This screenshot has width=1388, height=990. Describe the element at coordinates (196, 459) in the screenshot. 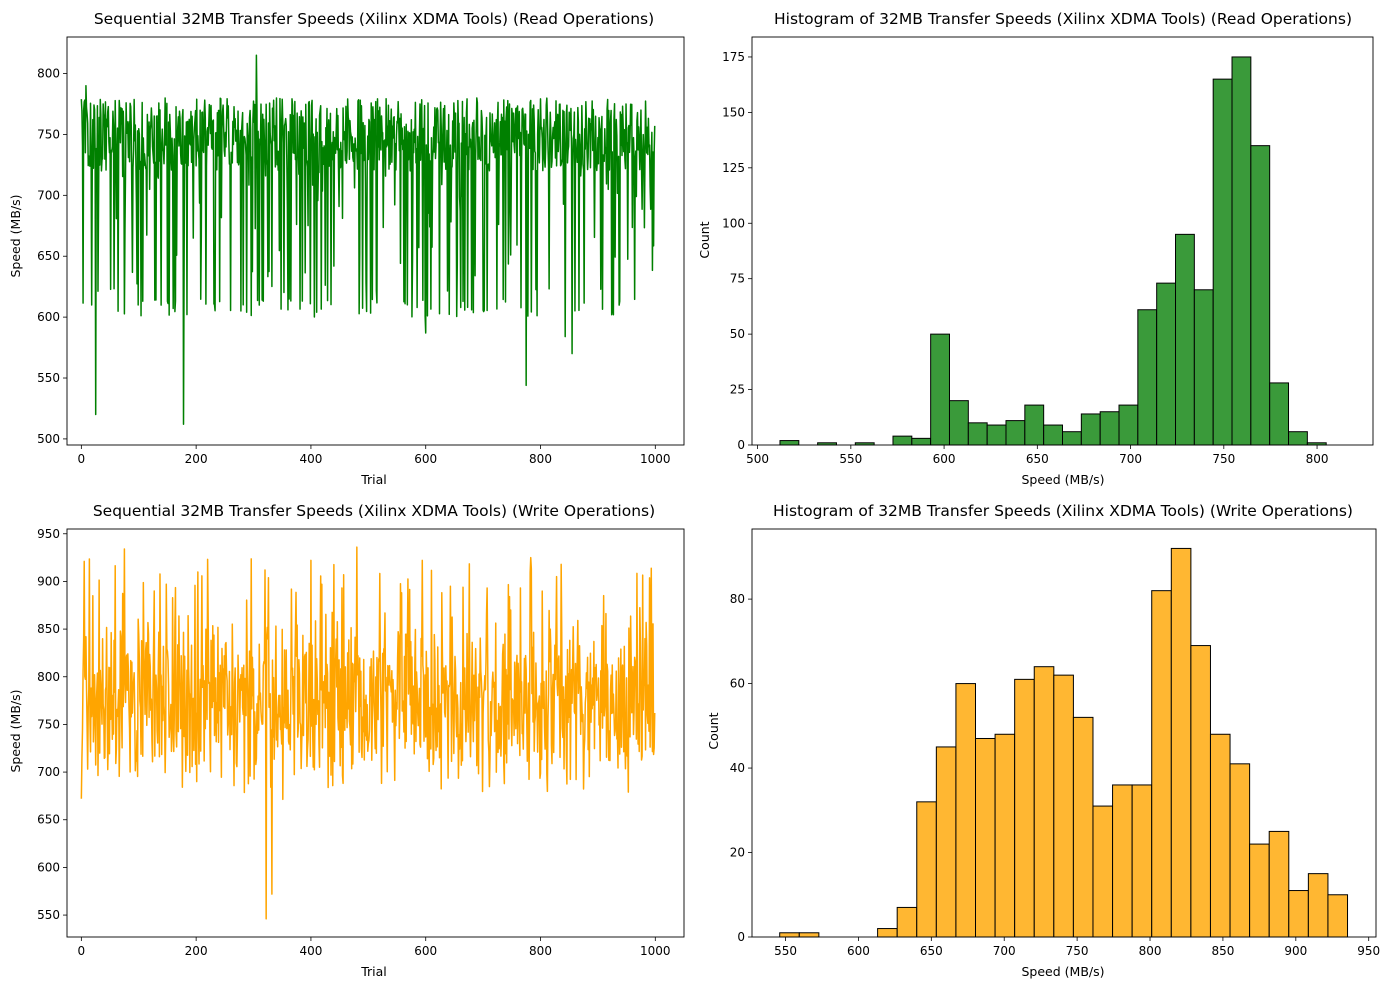

I see `read_line-xtick-label: 200` at that location.